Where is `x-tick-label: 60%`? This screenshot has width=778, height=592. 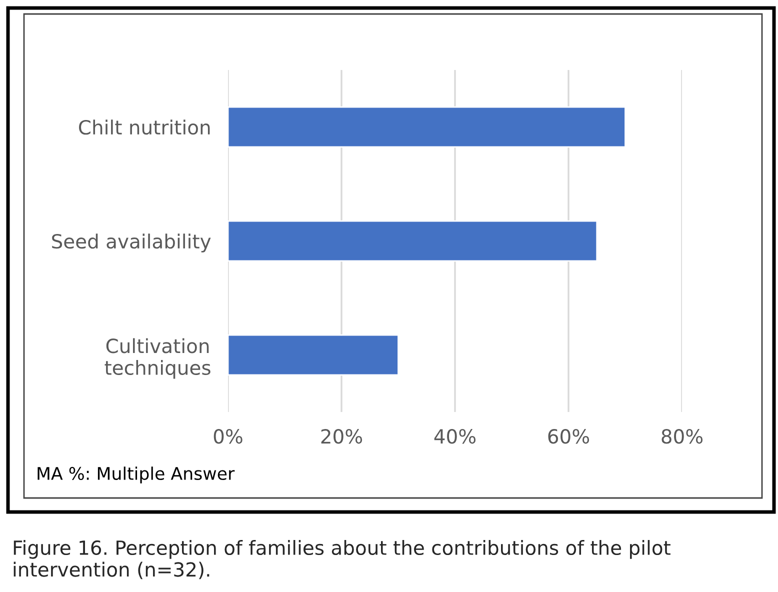 x-tick-label: 60% is located at coordinates (569, 436).